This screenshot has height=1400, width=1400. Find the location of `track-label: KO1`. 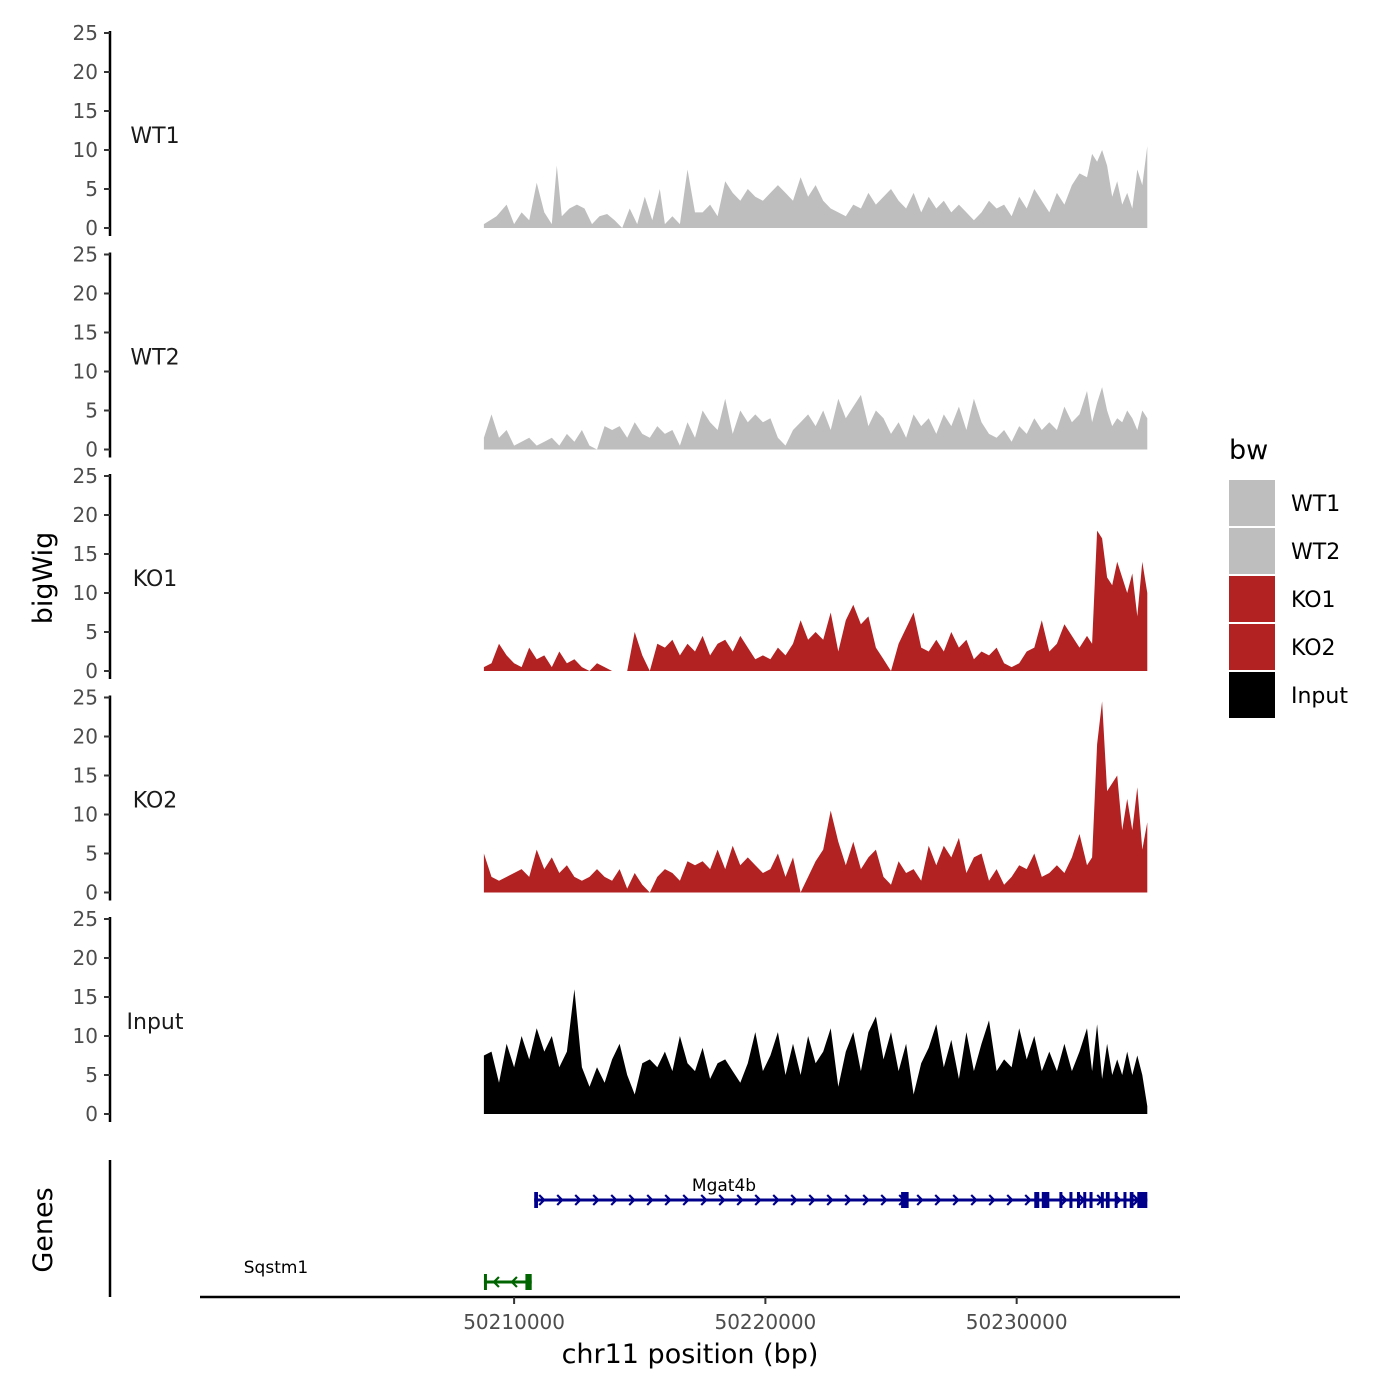

track-label: KO1 is located at coordinates (155, 579).